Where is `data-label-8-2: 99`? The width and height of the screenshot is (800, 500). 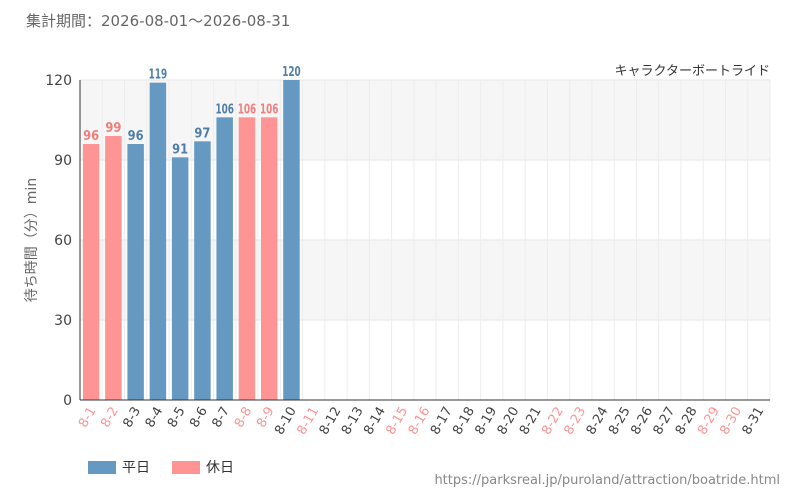 data-label-8-2: 99 is located at coordinates (113, 128).